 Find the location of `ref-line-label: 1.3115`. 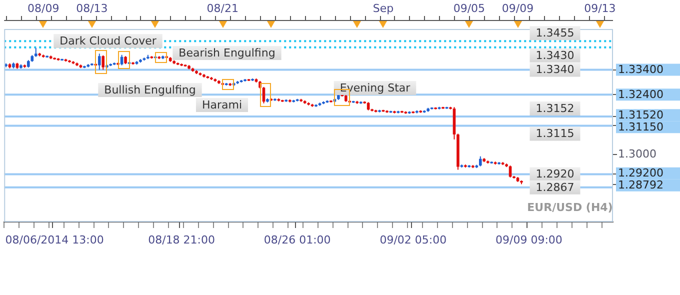

ref-line-label: 1.3115 is located at coordinates (555, 133).